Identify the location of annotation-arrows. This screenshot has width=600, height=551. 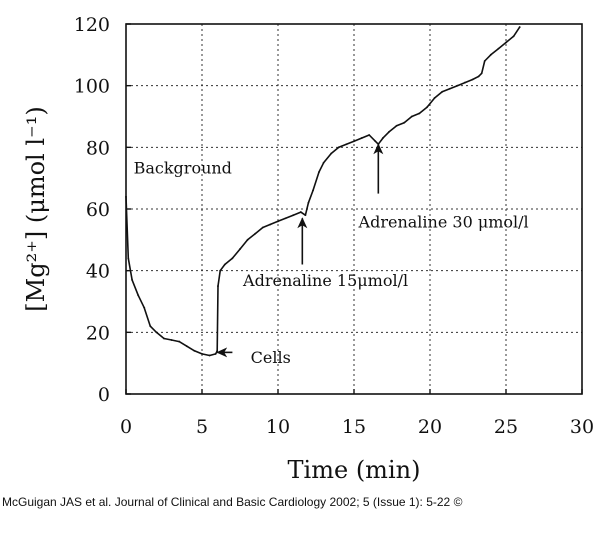
(300, 250).